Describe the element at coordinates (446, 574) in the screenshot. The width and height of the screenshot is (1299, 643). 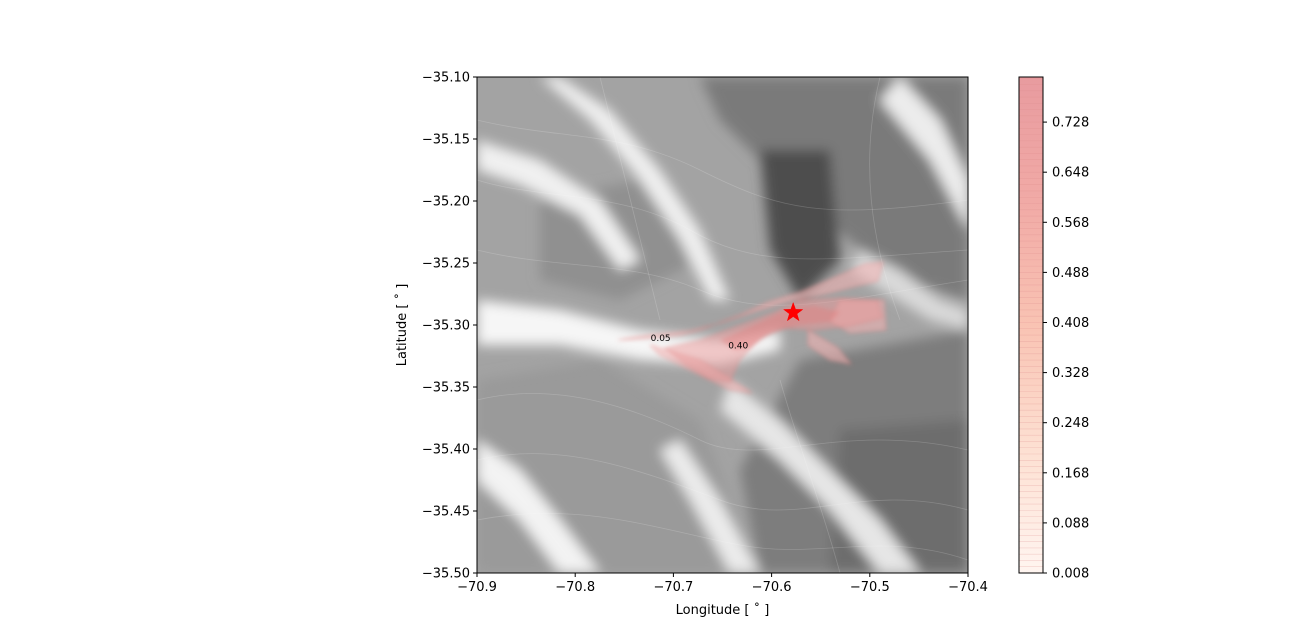
I see `y-tick-label: −35.50` at that location.